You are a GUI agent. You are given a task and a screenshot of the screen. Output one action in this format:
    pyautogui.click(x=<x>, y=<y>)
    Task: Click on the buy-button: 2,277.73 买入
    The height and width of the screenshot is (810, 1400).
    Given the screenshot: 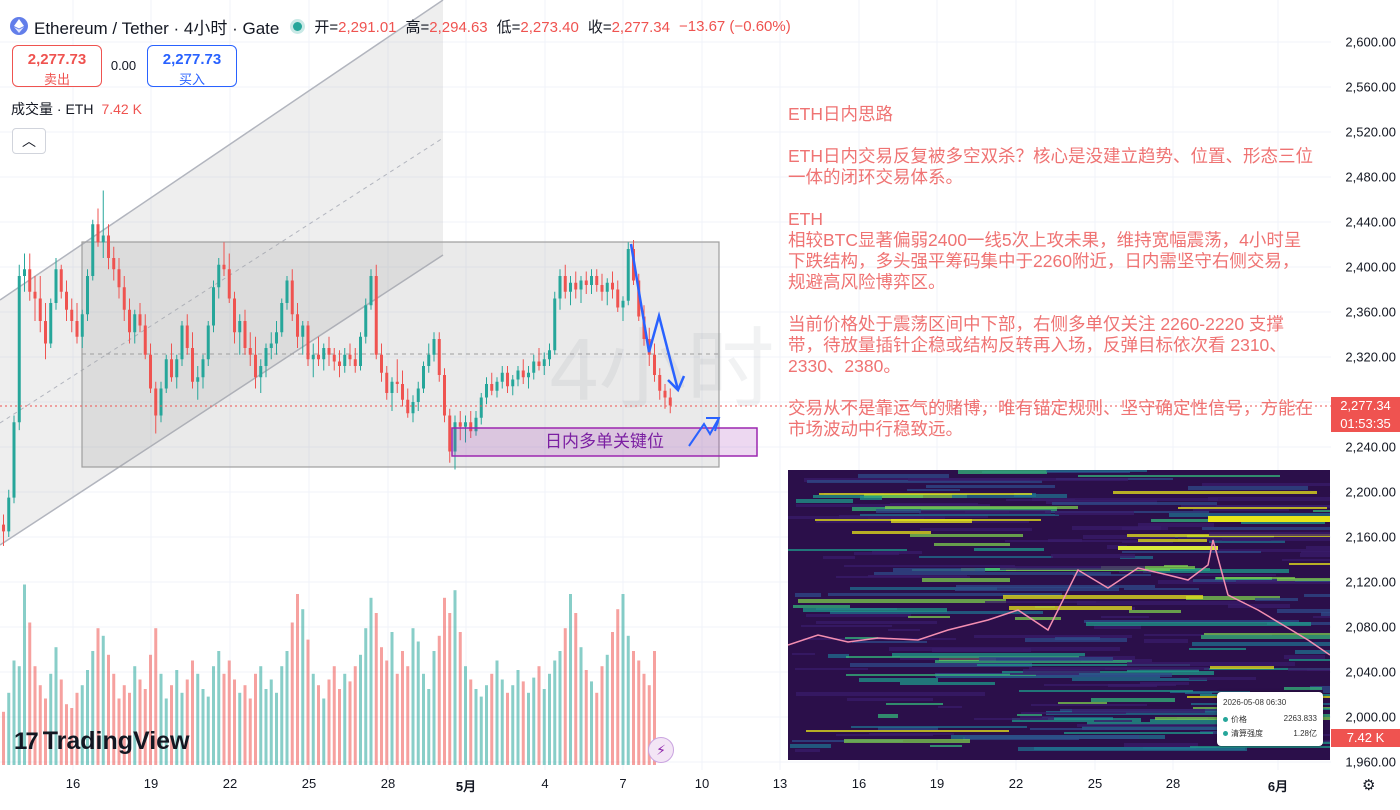 What is the action you would take?
    pyautogui.click(x=192, y=66)
    